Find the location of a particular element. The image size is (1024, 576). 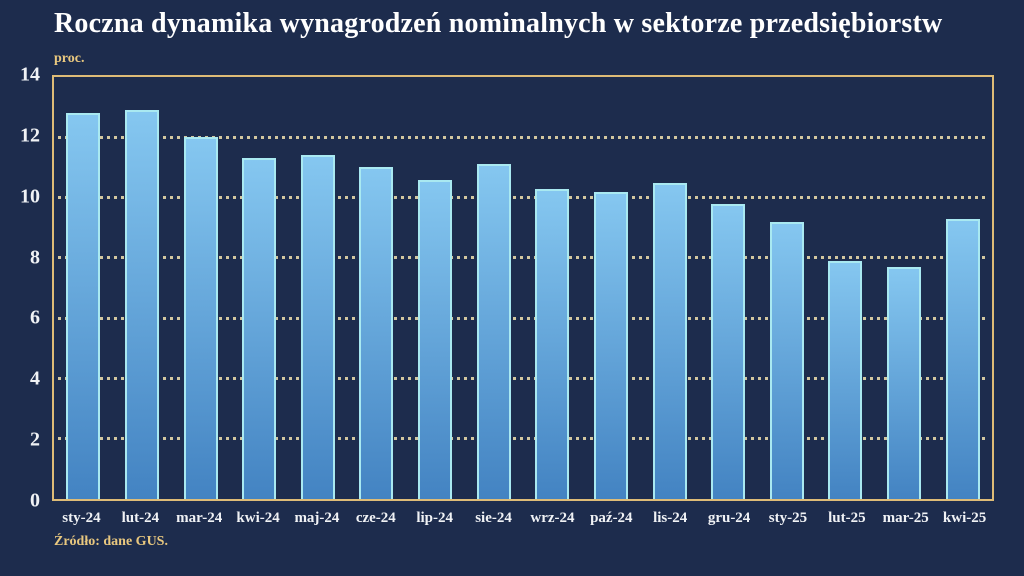

x-tick-label-lut-24: lut-24 is located at coordinates (140, 518).